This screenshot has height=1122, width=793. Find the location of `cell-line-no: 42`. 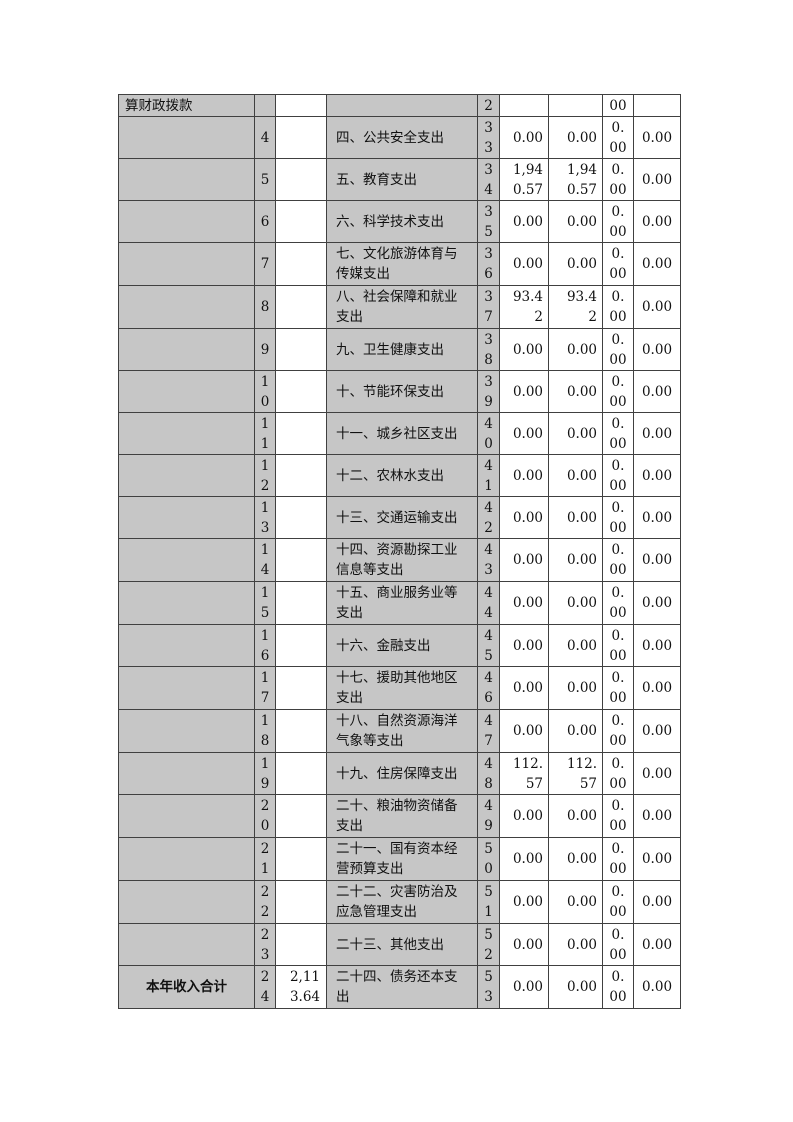

cell-line-no: 42 is located at coordinates (488, 517).